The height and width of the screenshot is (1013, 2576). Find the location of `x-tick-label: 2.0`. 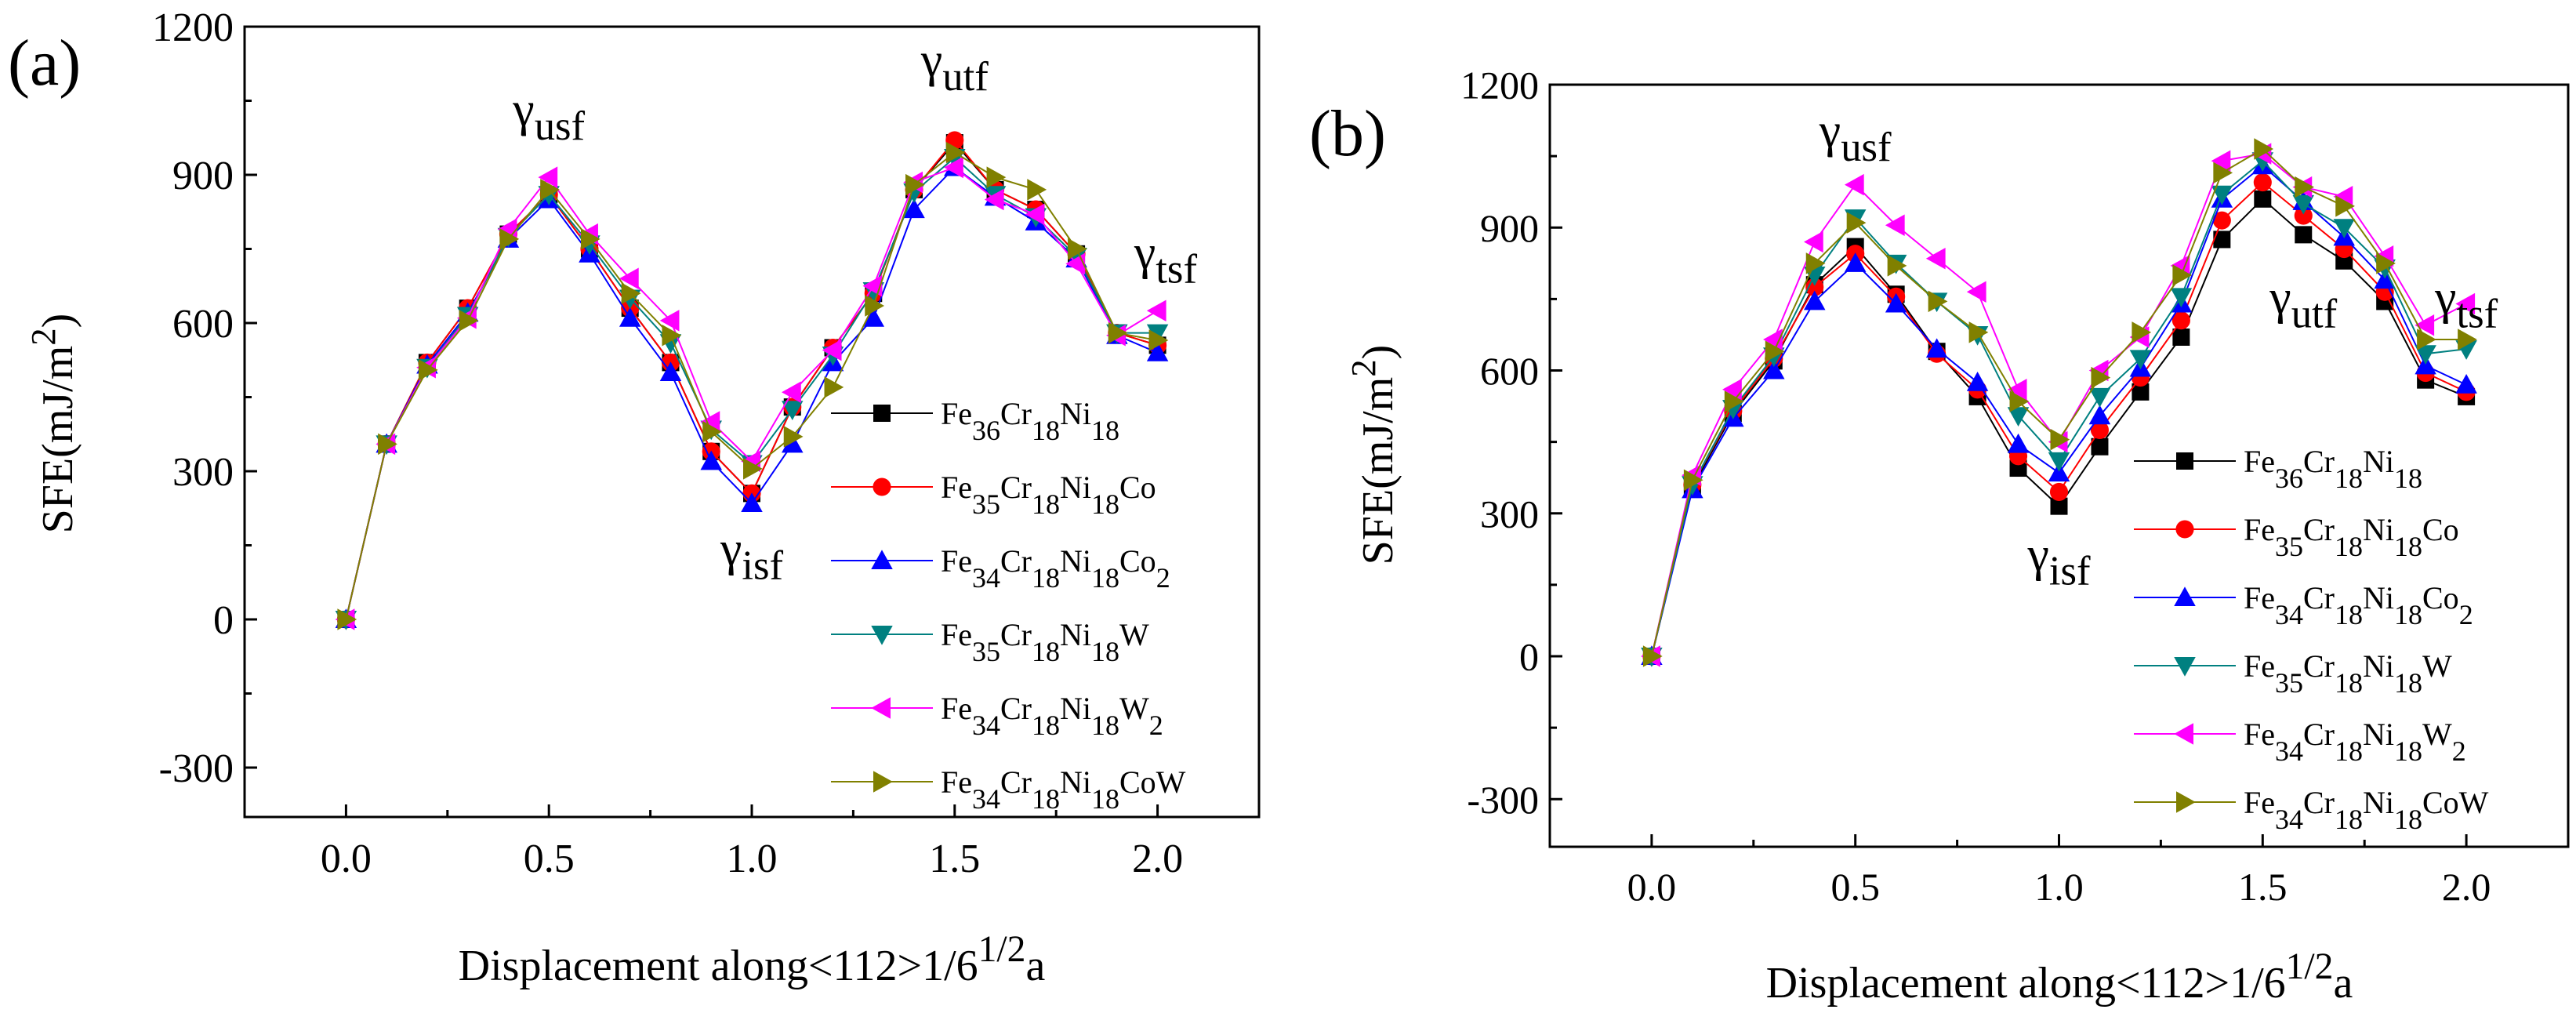

x-tick-label: 2.0 is located at coordinates (2467, 887).